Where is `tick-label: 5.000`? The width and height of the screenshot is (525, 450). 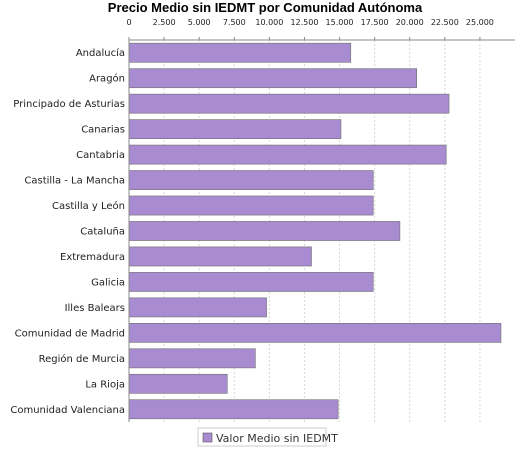 tick-label: 5.000 is located at coordinates (199, 22).